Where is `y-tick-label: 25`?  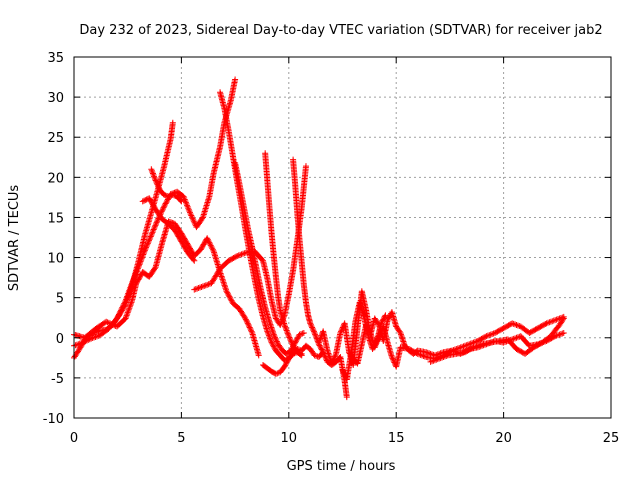
y-tick-label: 25 is located at coordinates (55, 138).